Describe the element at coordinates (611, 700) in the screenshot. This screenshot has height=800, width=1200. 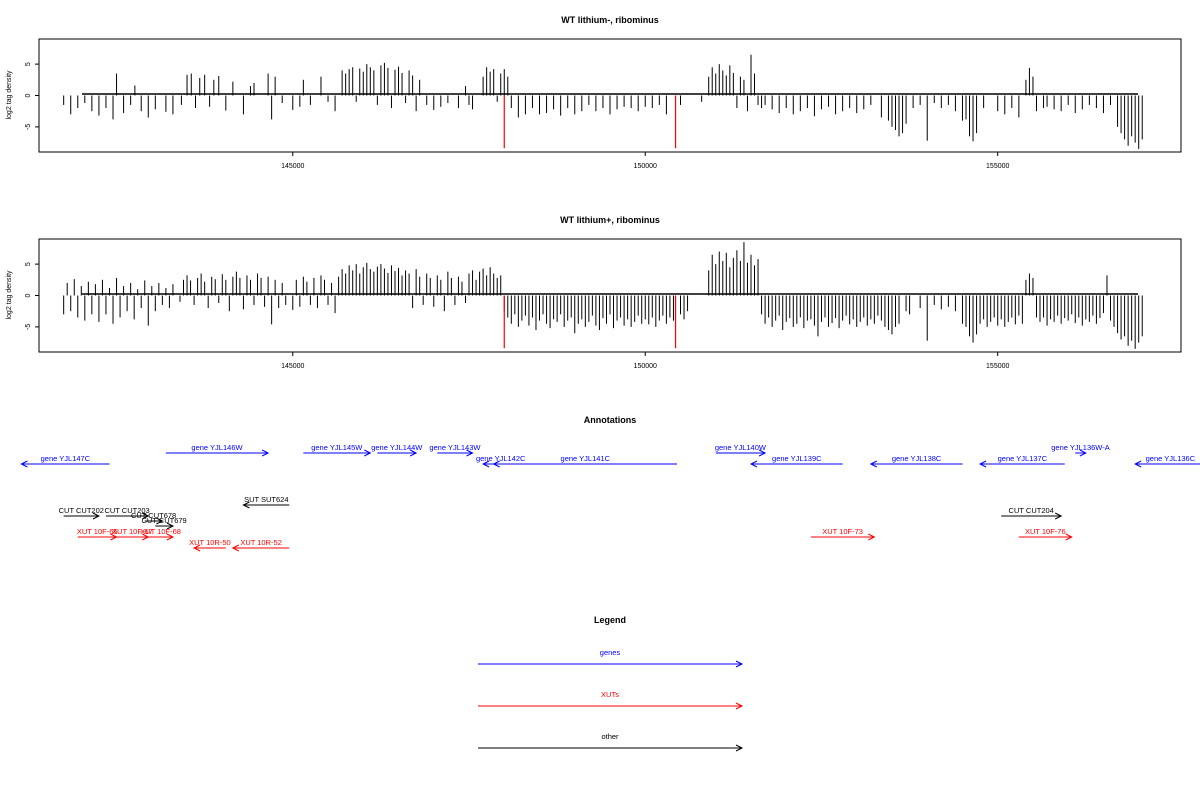
I see `legend-items: genes XUTs other` at that location.